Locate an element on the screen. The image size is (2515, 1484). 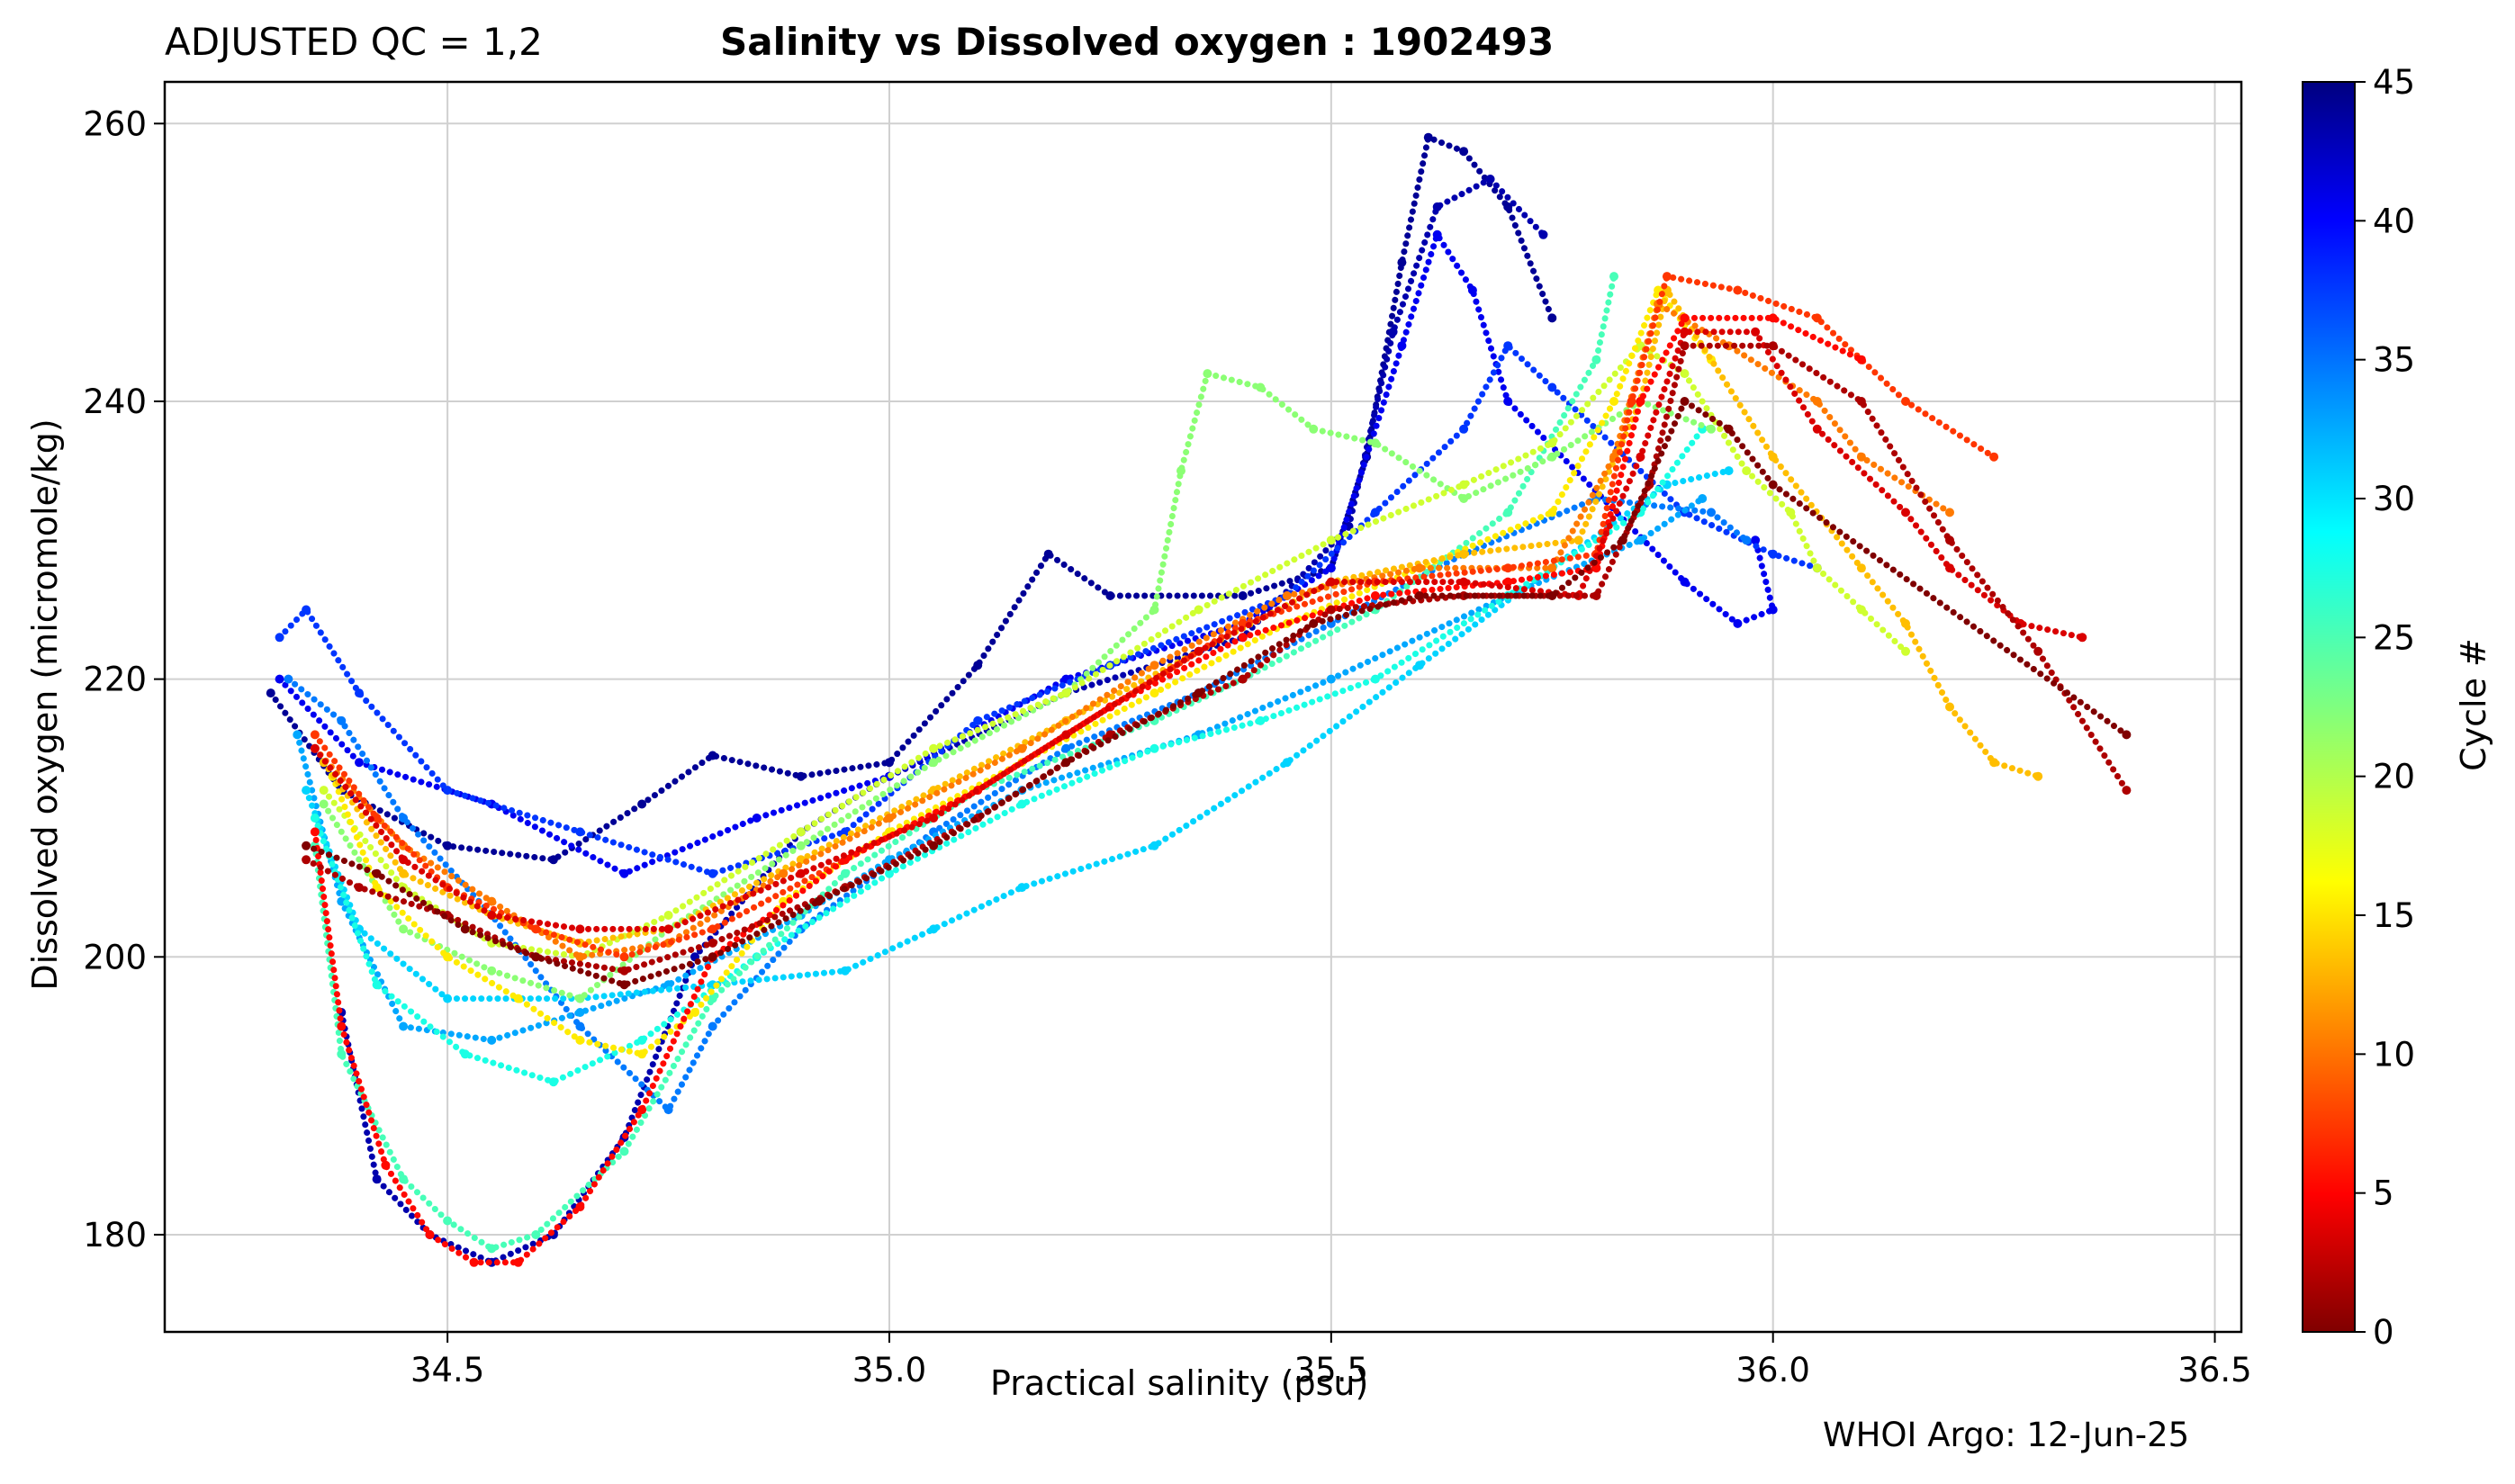
colorbar-tick-label: 10 is located at coordinates (2394, 1054).